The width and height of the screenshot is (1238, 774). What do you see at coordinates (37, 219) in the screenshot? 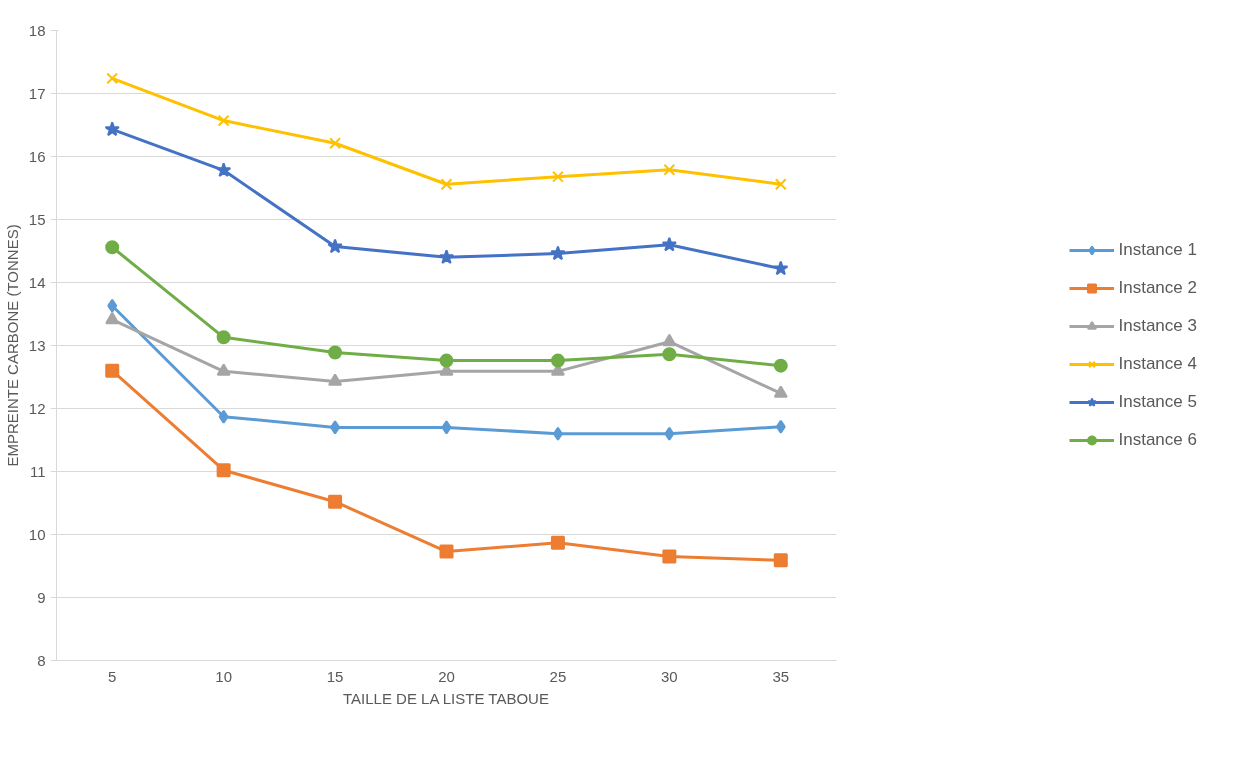
I see `y-tick-label: 15` at bounding box center [37, 219].